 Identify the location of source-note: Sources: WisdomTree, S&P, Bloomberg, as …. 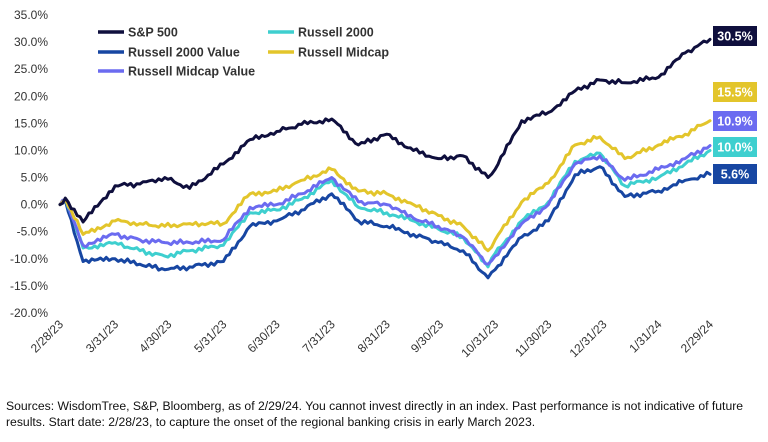
(375, 414).